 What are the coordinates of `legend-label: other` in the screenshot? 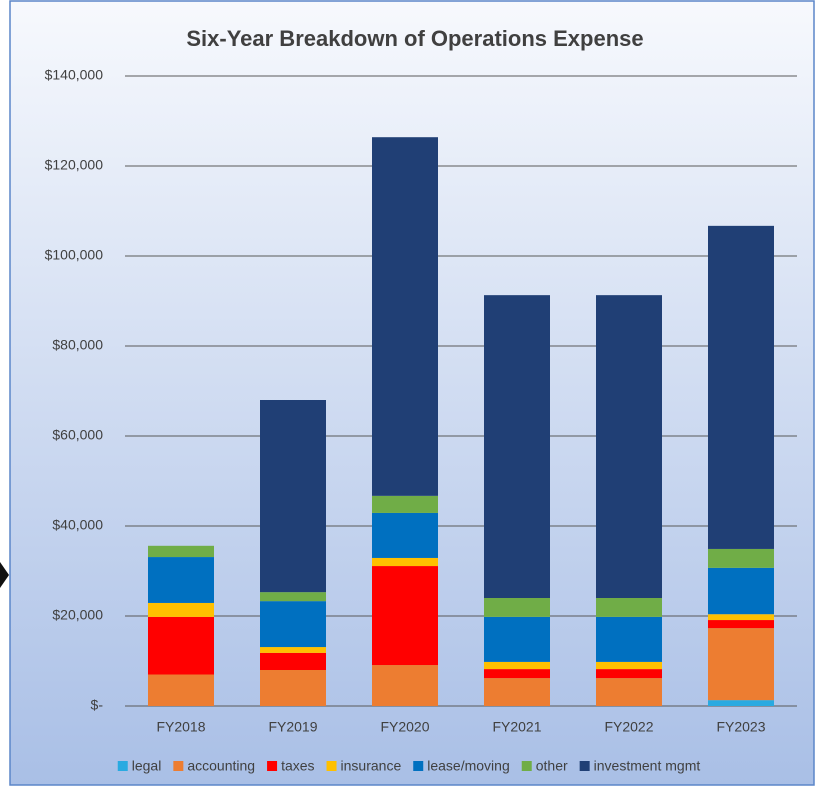 It's located at (552, 766).